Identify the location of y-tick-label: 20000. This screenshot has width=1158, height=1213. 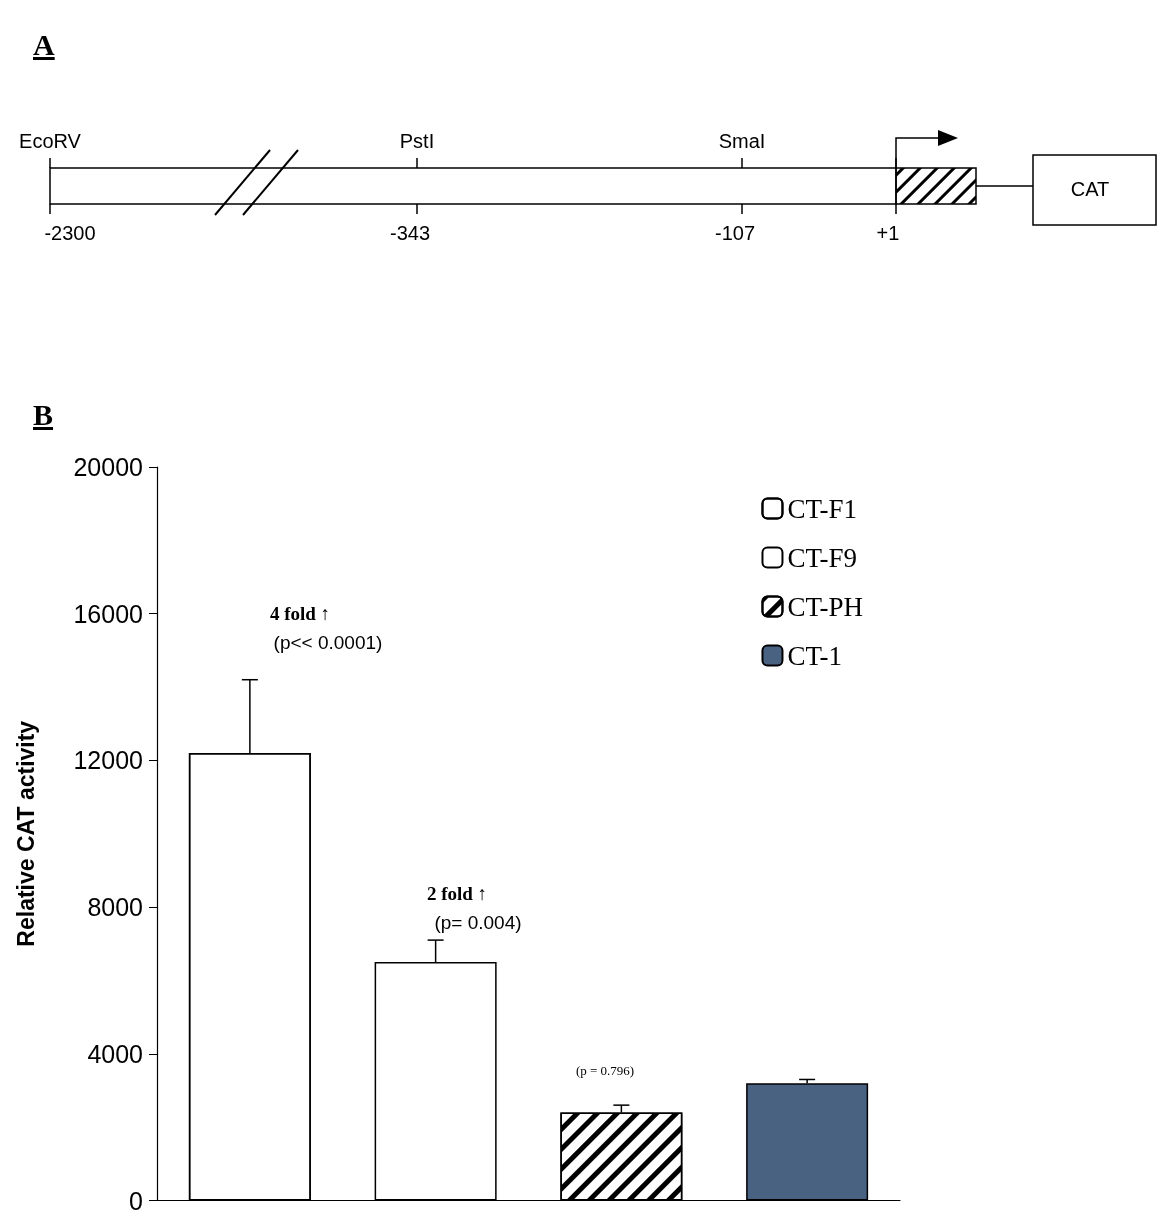
(108, 467).